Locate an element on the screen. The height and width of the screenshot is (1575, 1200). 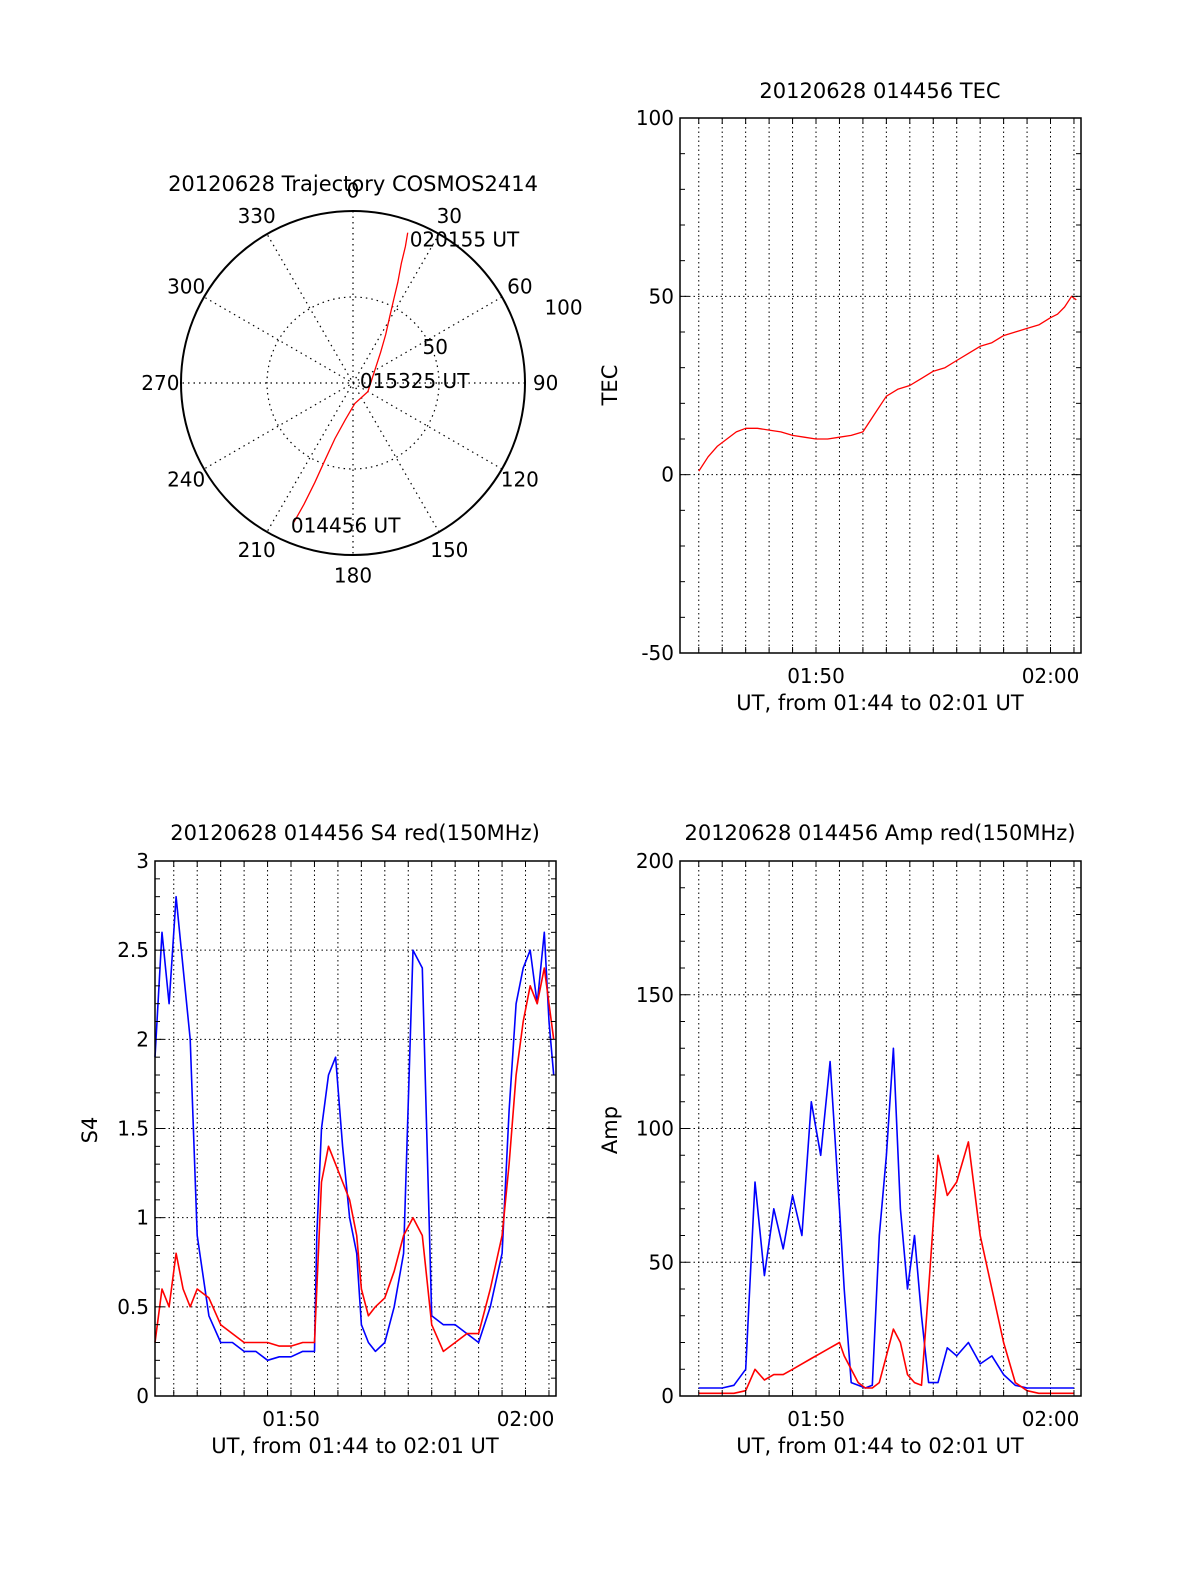
trajectory-annotation-1: 015325 UT is located at coordinates (415, 381).